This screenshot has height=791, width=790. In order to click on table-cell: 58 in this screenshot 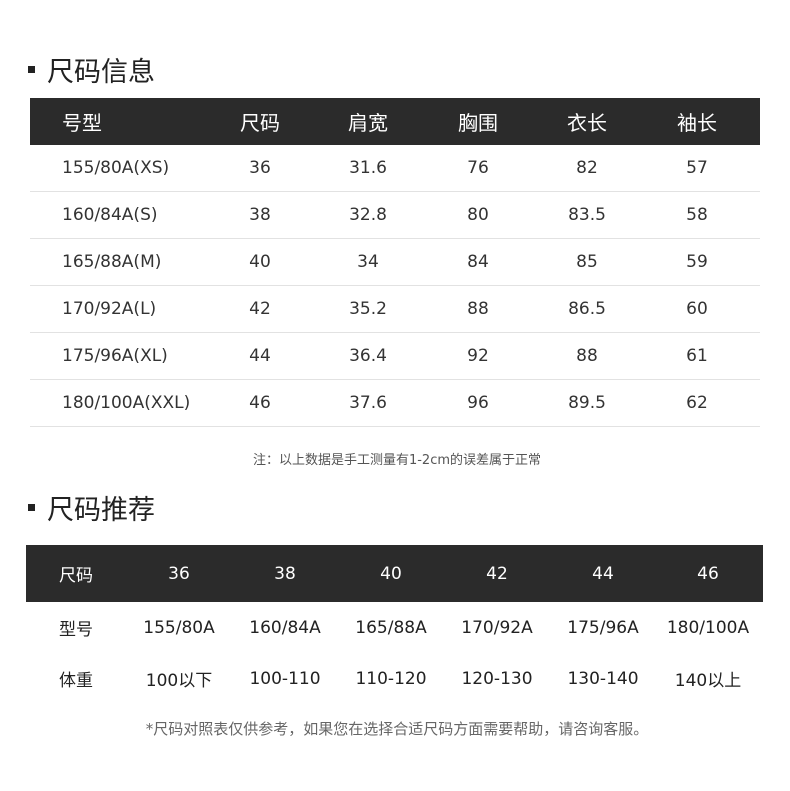, I will do `click(697, 215)`.